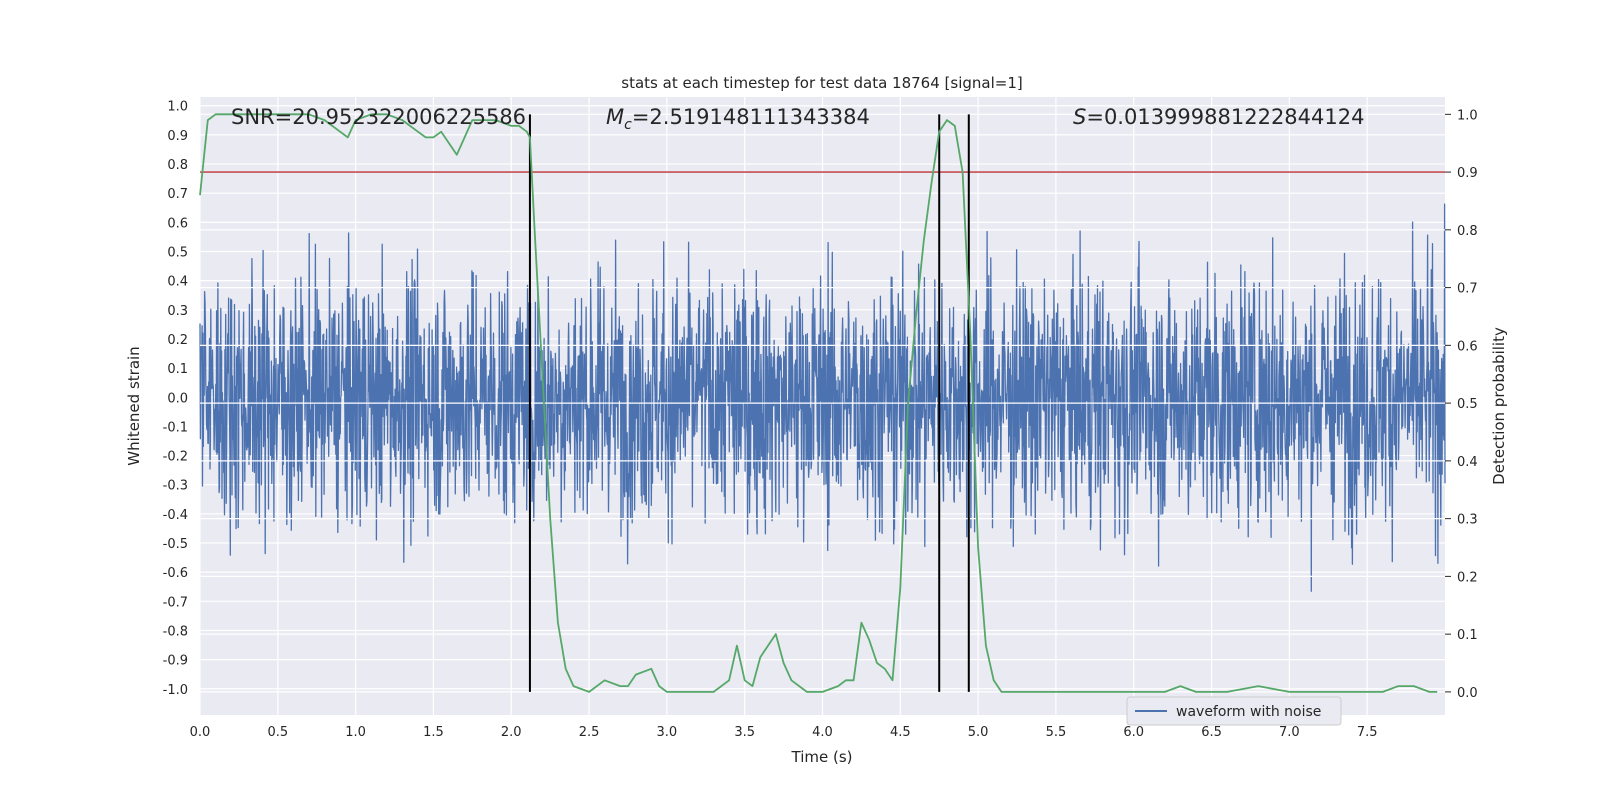 Image resolution: width=1600 pixels, height=800 pixels. Describe the element at coordinates (175, 486) in the screenshot. I see `y-tick-label: -0.3` at that location.